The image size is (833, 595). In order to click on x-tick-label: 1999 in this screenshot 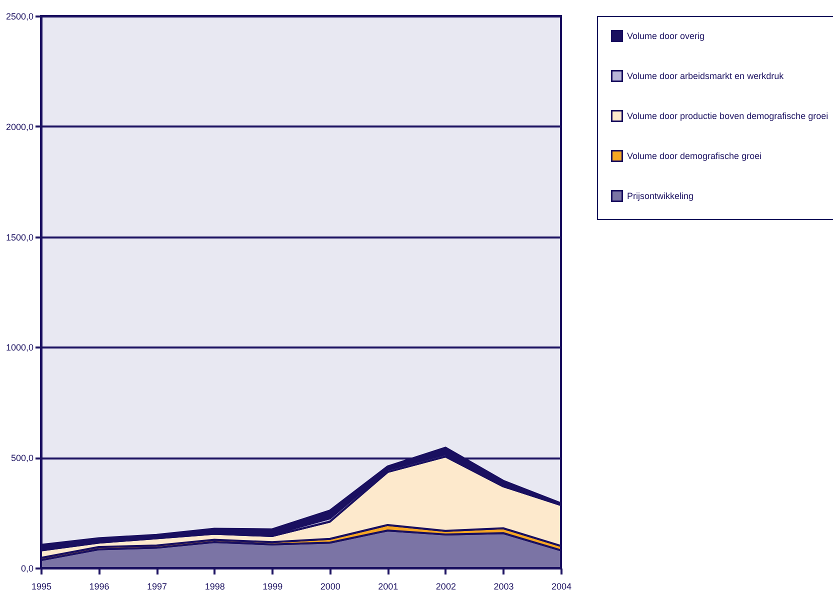, I will do `click(272, 587)`.